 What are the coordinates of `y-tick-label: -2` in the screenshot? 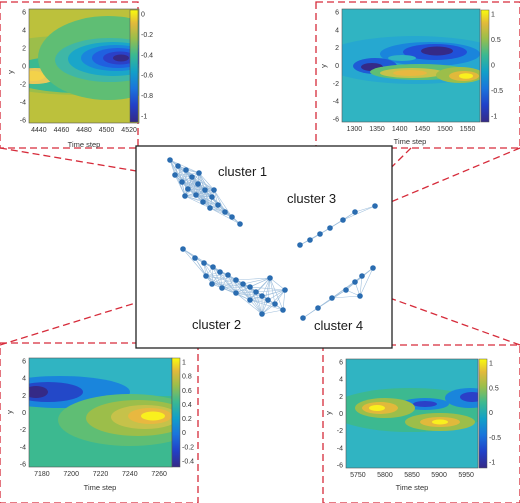 It's located at (340, 431).